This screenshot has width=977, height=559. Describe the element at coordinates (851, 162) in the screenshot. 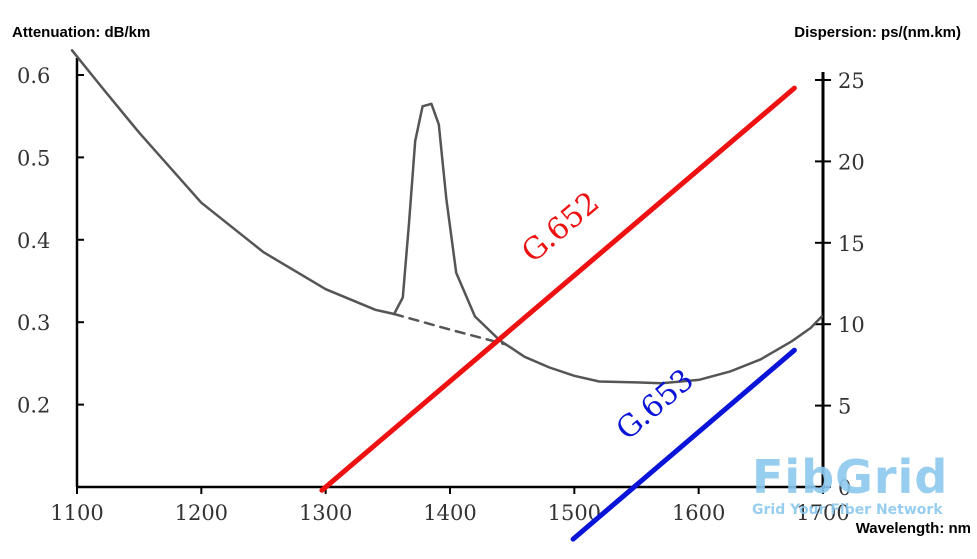

I see `right-tick-label: 20` at that location.